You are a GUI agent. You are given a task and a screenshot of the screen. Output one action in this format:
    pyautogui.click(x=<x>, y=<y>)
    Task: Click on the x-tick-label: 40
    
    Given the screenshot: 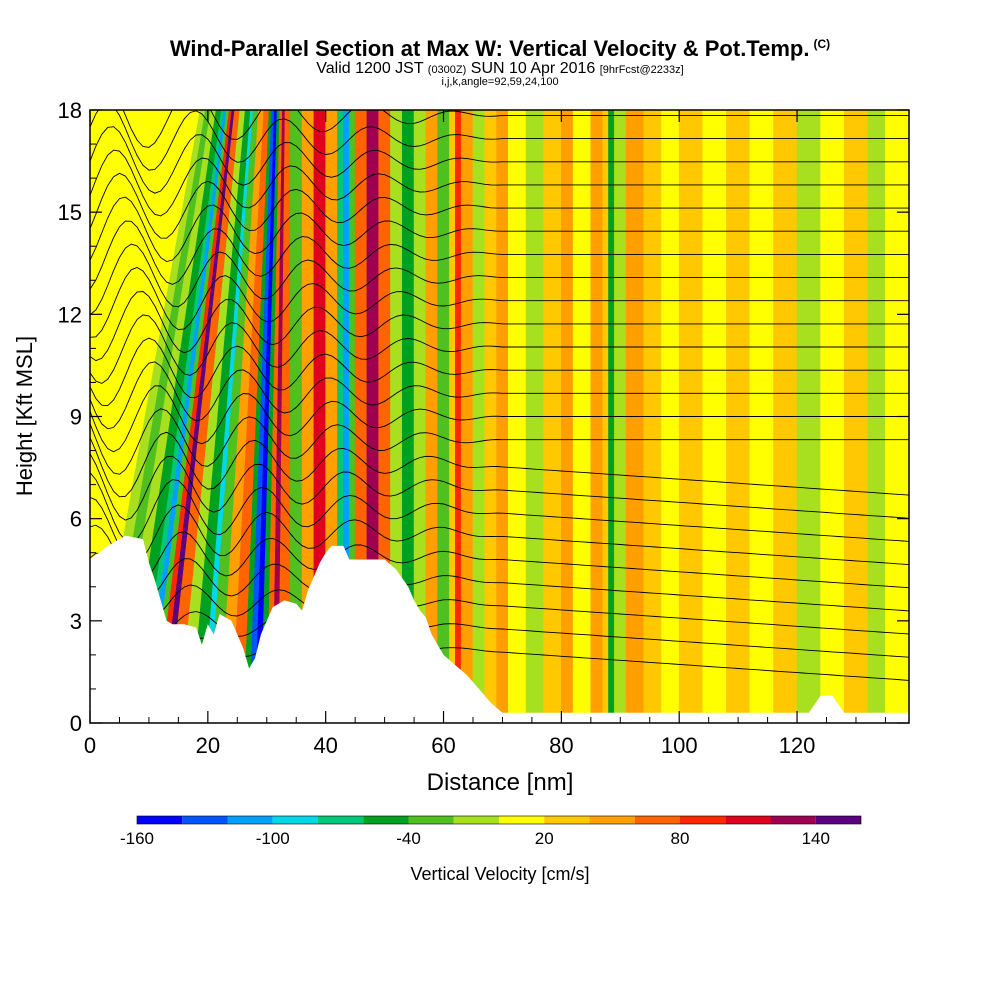 What is the action you would take?
    pyautogui.click(x=325, y=745)
    